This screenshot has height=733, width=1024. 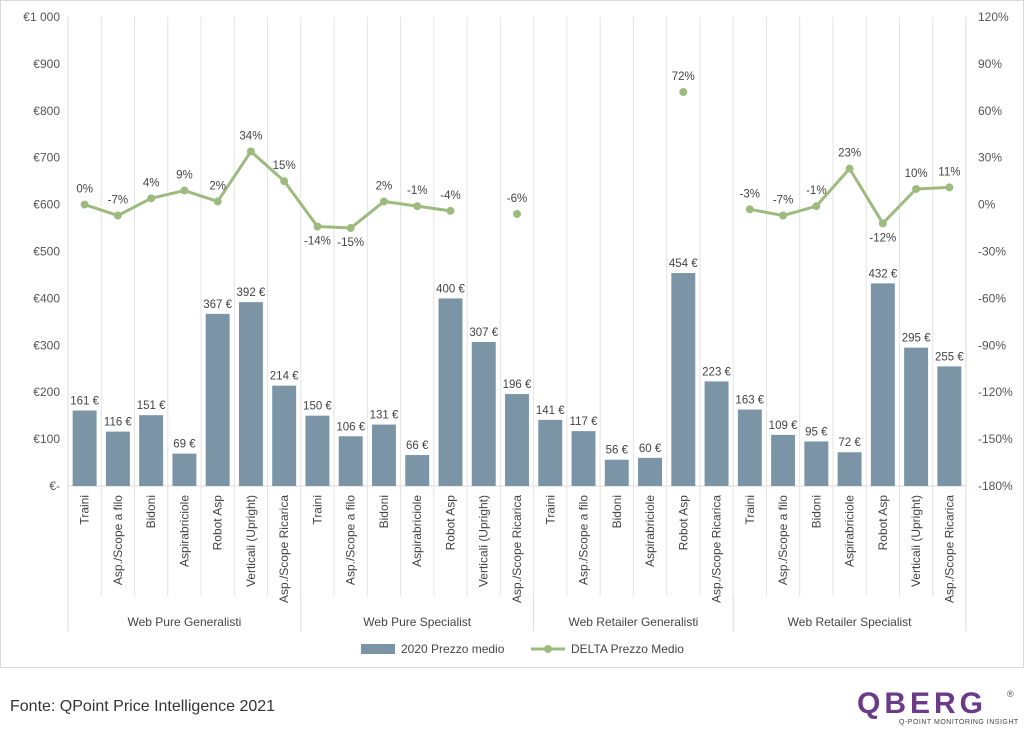 I want to click on y-right-tick-label: -120%, so click(x=995, y=392).